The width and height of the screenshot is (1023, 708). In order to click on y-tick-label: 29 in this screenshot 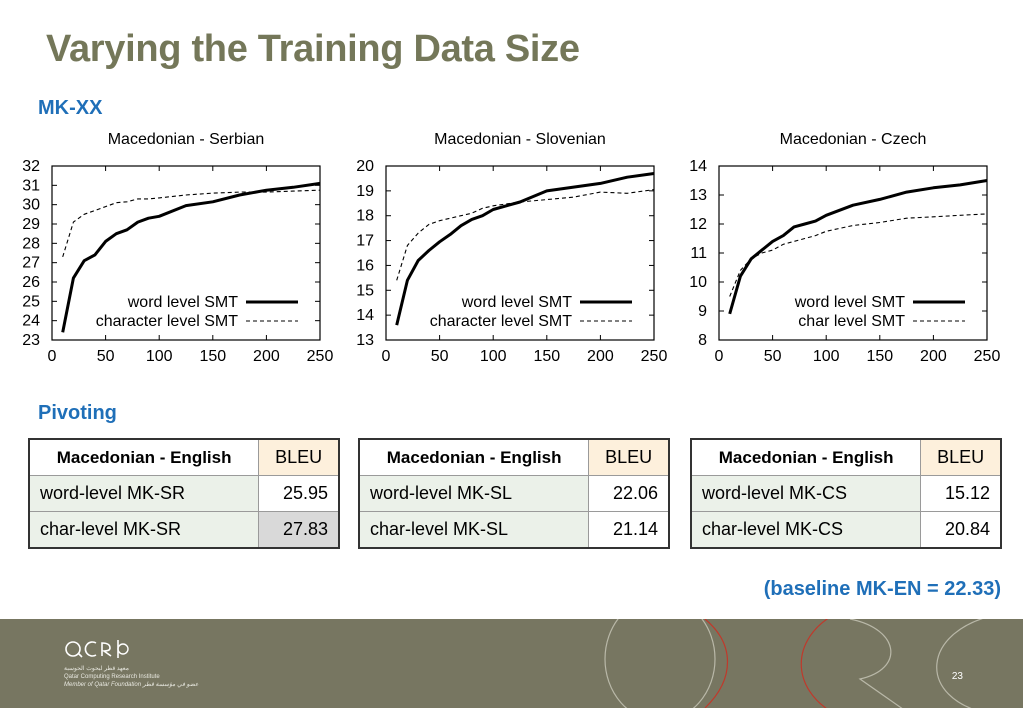, I will do `click(31, 224)`.